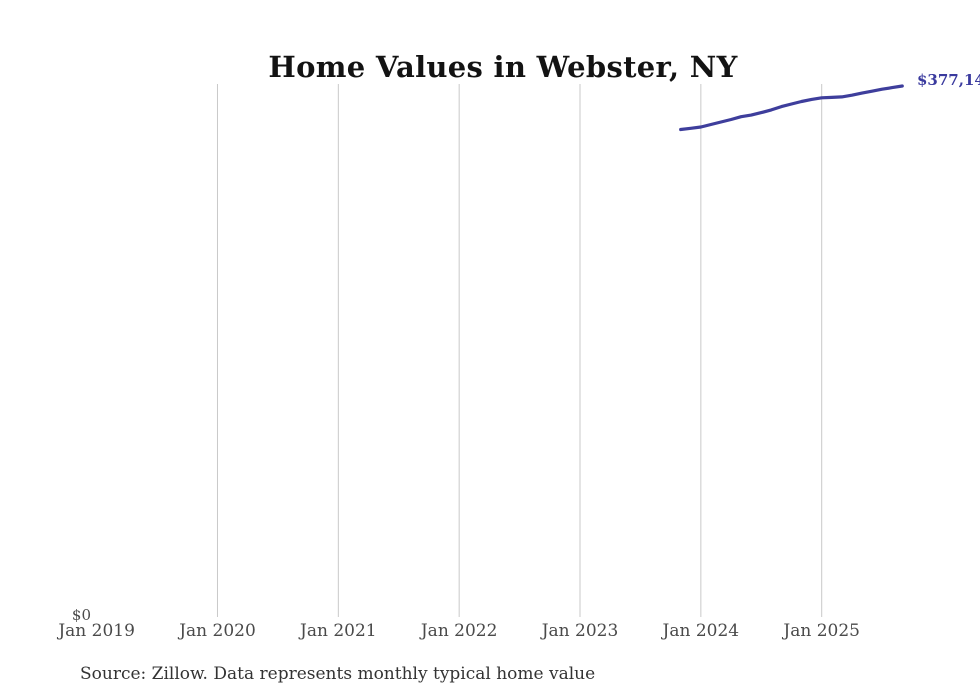  I want to click on line-end-value-label: $377,146, so click(948, 80).